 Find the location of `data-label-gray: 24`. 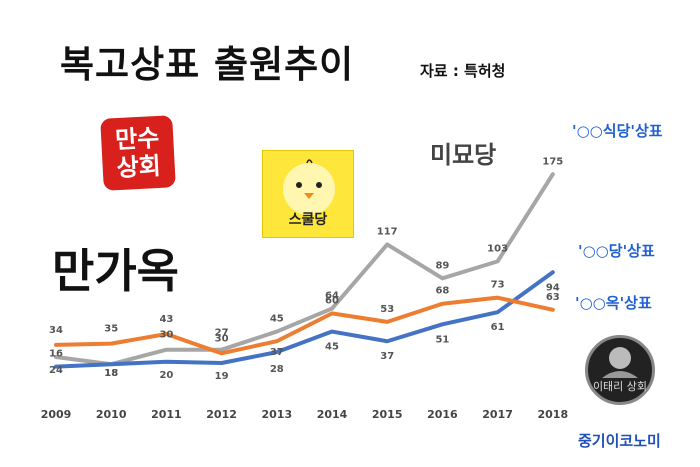

data-label-gray: 24 is located at coordinates (56, 370).